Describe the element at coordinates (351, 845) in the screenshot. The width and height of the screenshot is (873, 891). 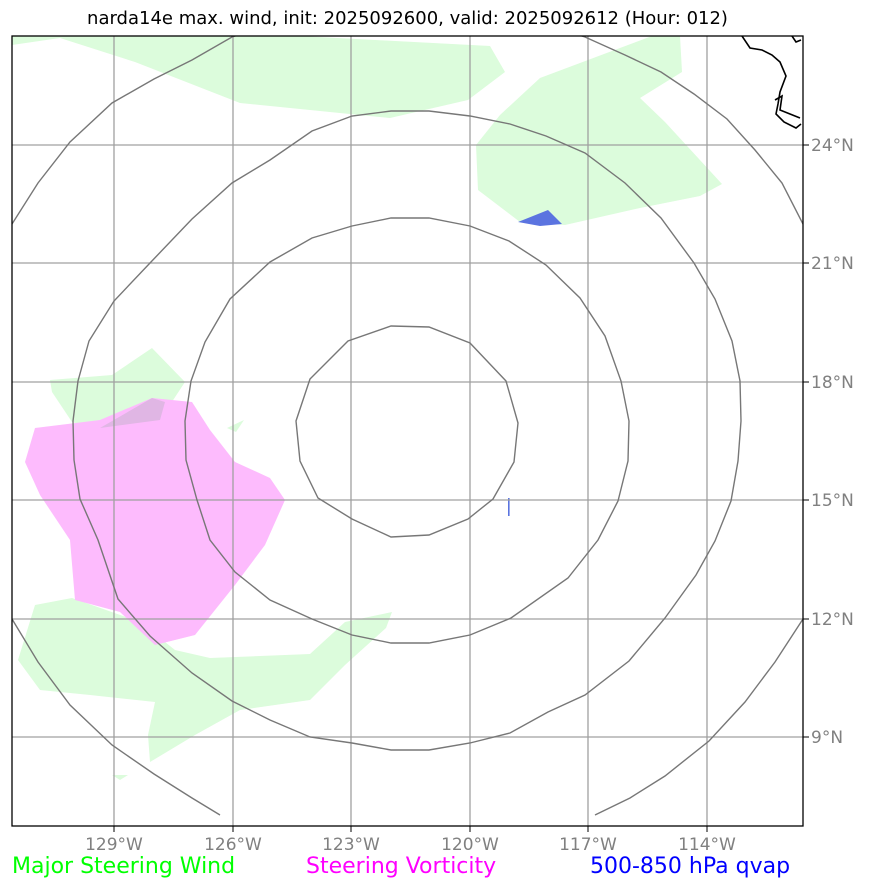
I see `lon-label: 123°W` at that location.